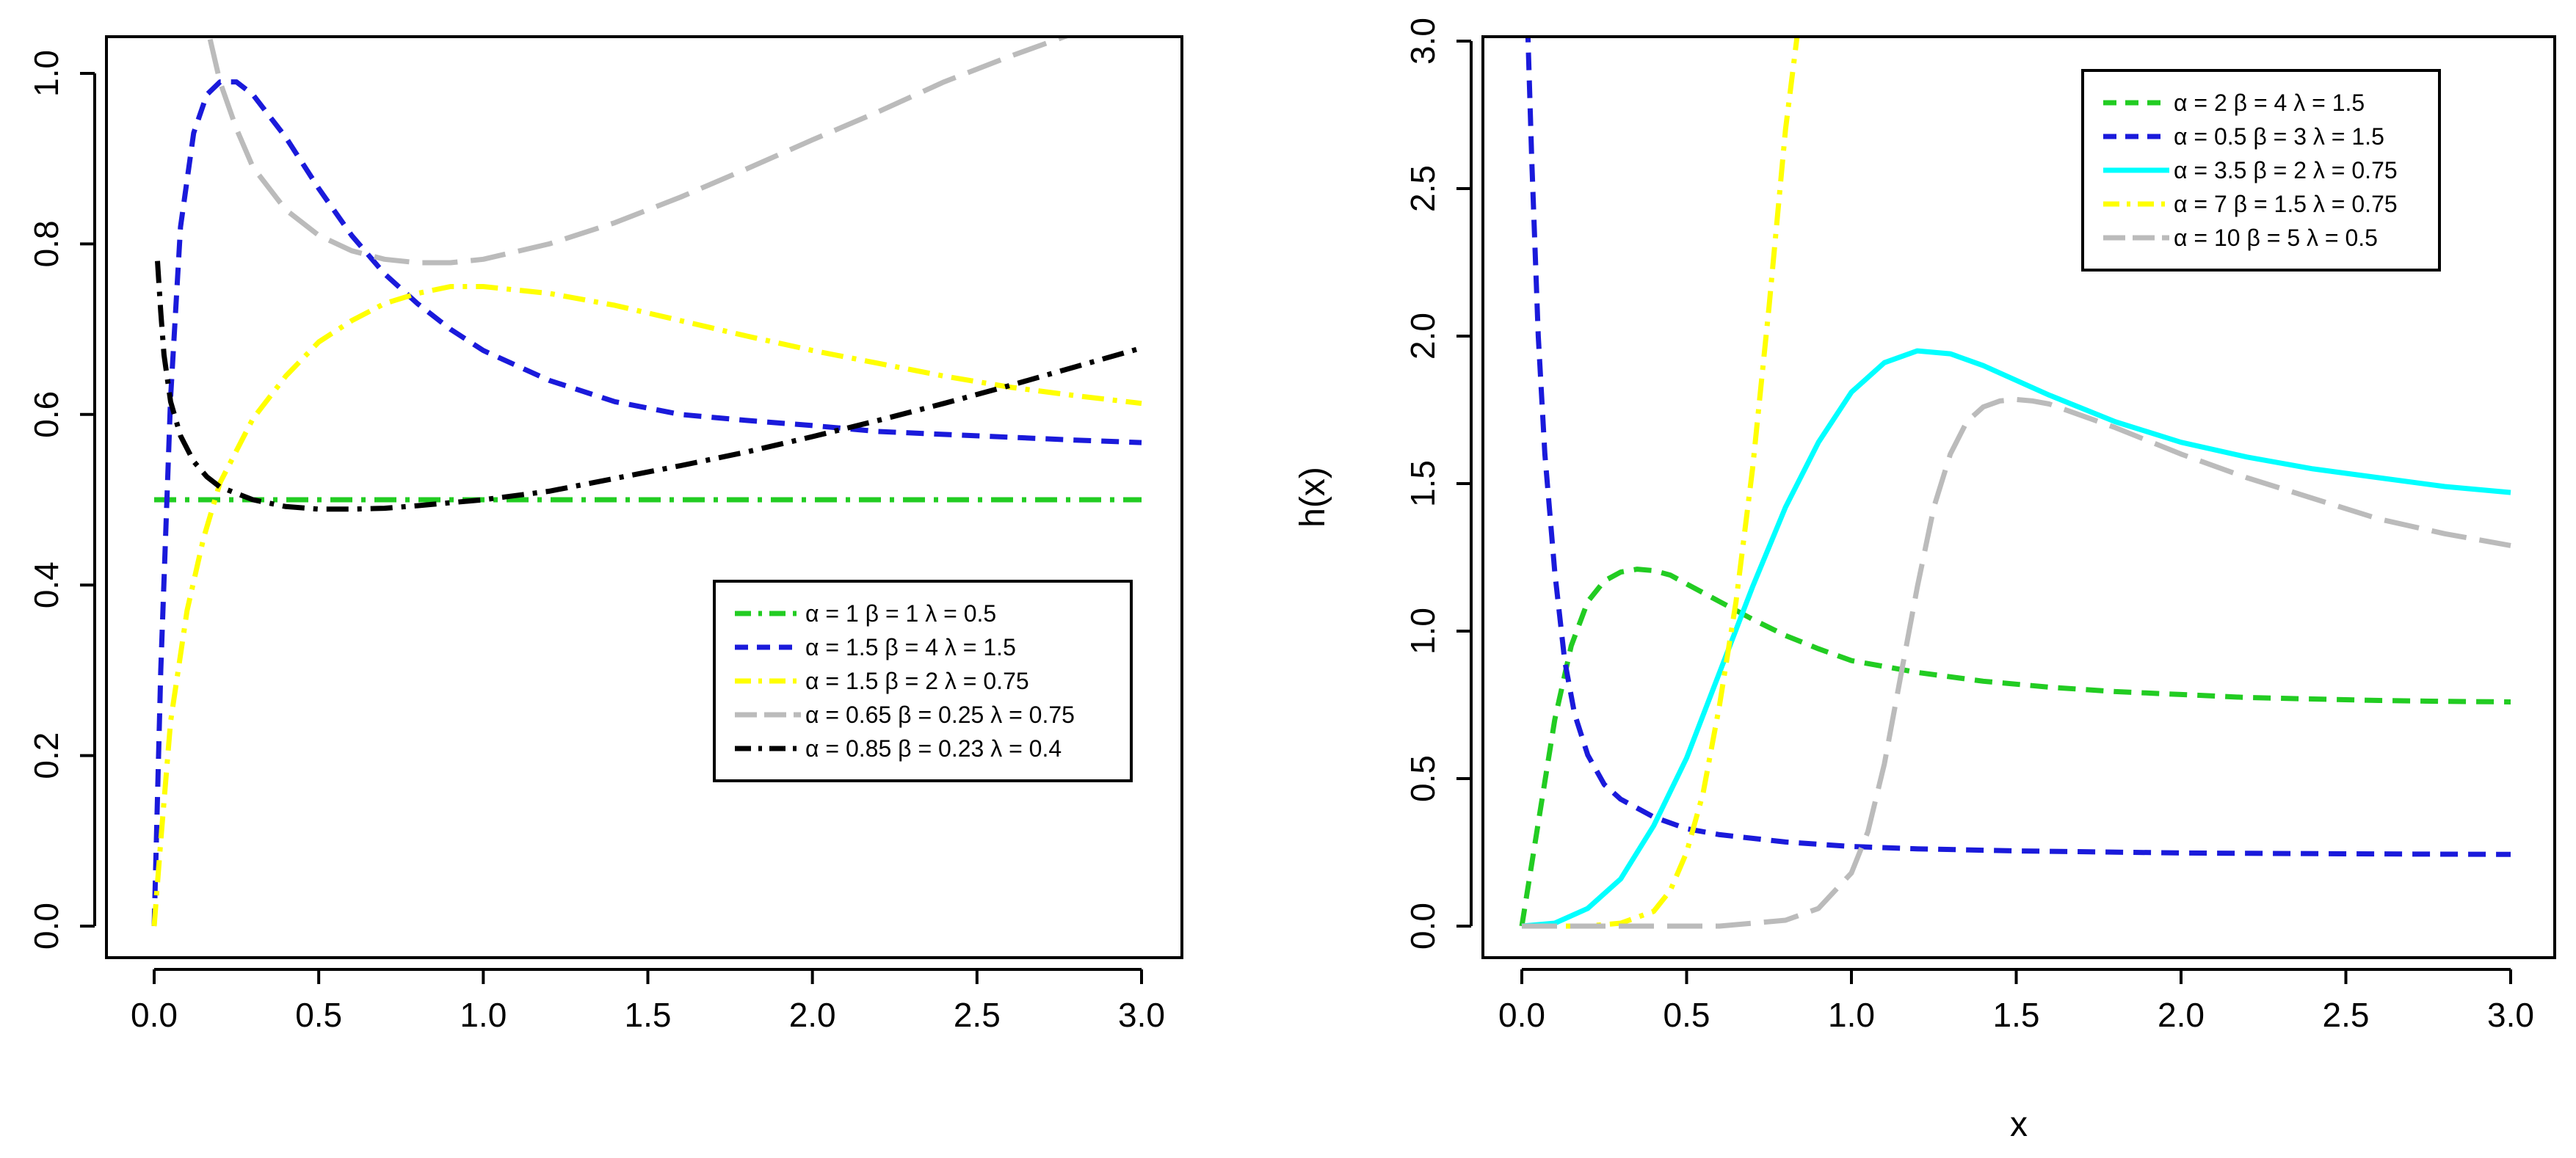 The width and height of the screenshot is (2576, 1158). I want to click on legend-entry: α = 1.5 β = 4 λ = 1.5, so click(910, 647).